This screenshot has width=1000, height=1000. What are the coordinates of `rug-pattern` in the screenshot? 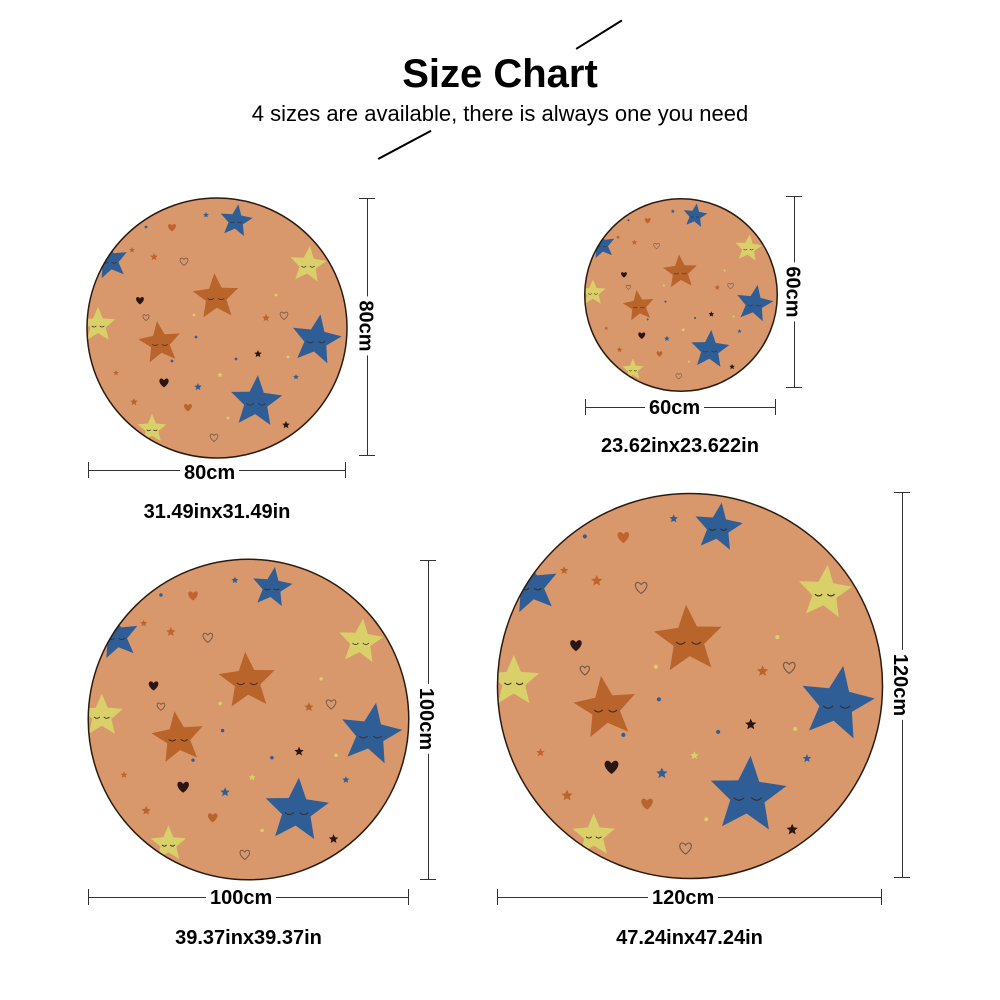 It's located at (679, 291).